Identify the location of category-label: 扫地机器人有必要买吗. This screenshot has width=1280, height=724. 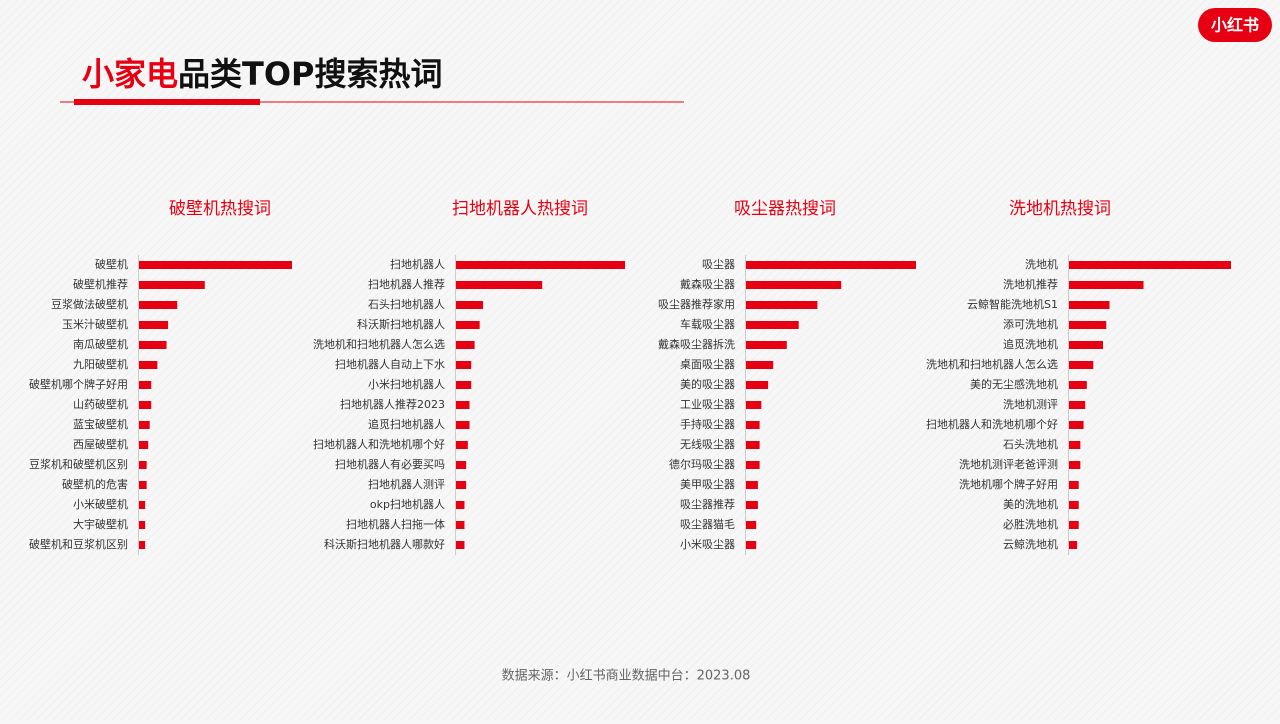
(390, 464).